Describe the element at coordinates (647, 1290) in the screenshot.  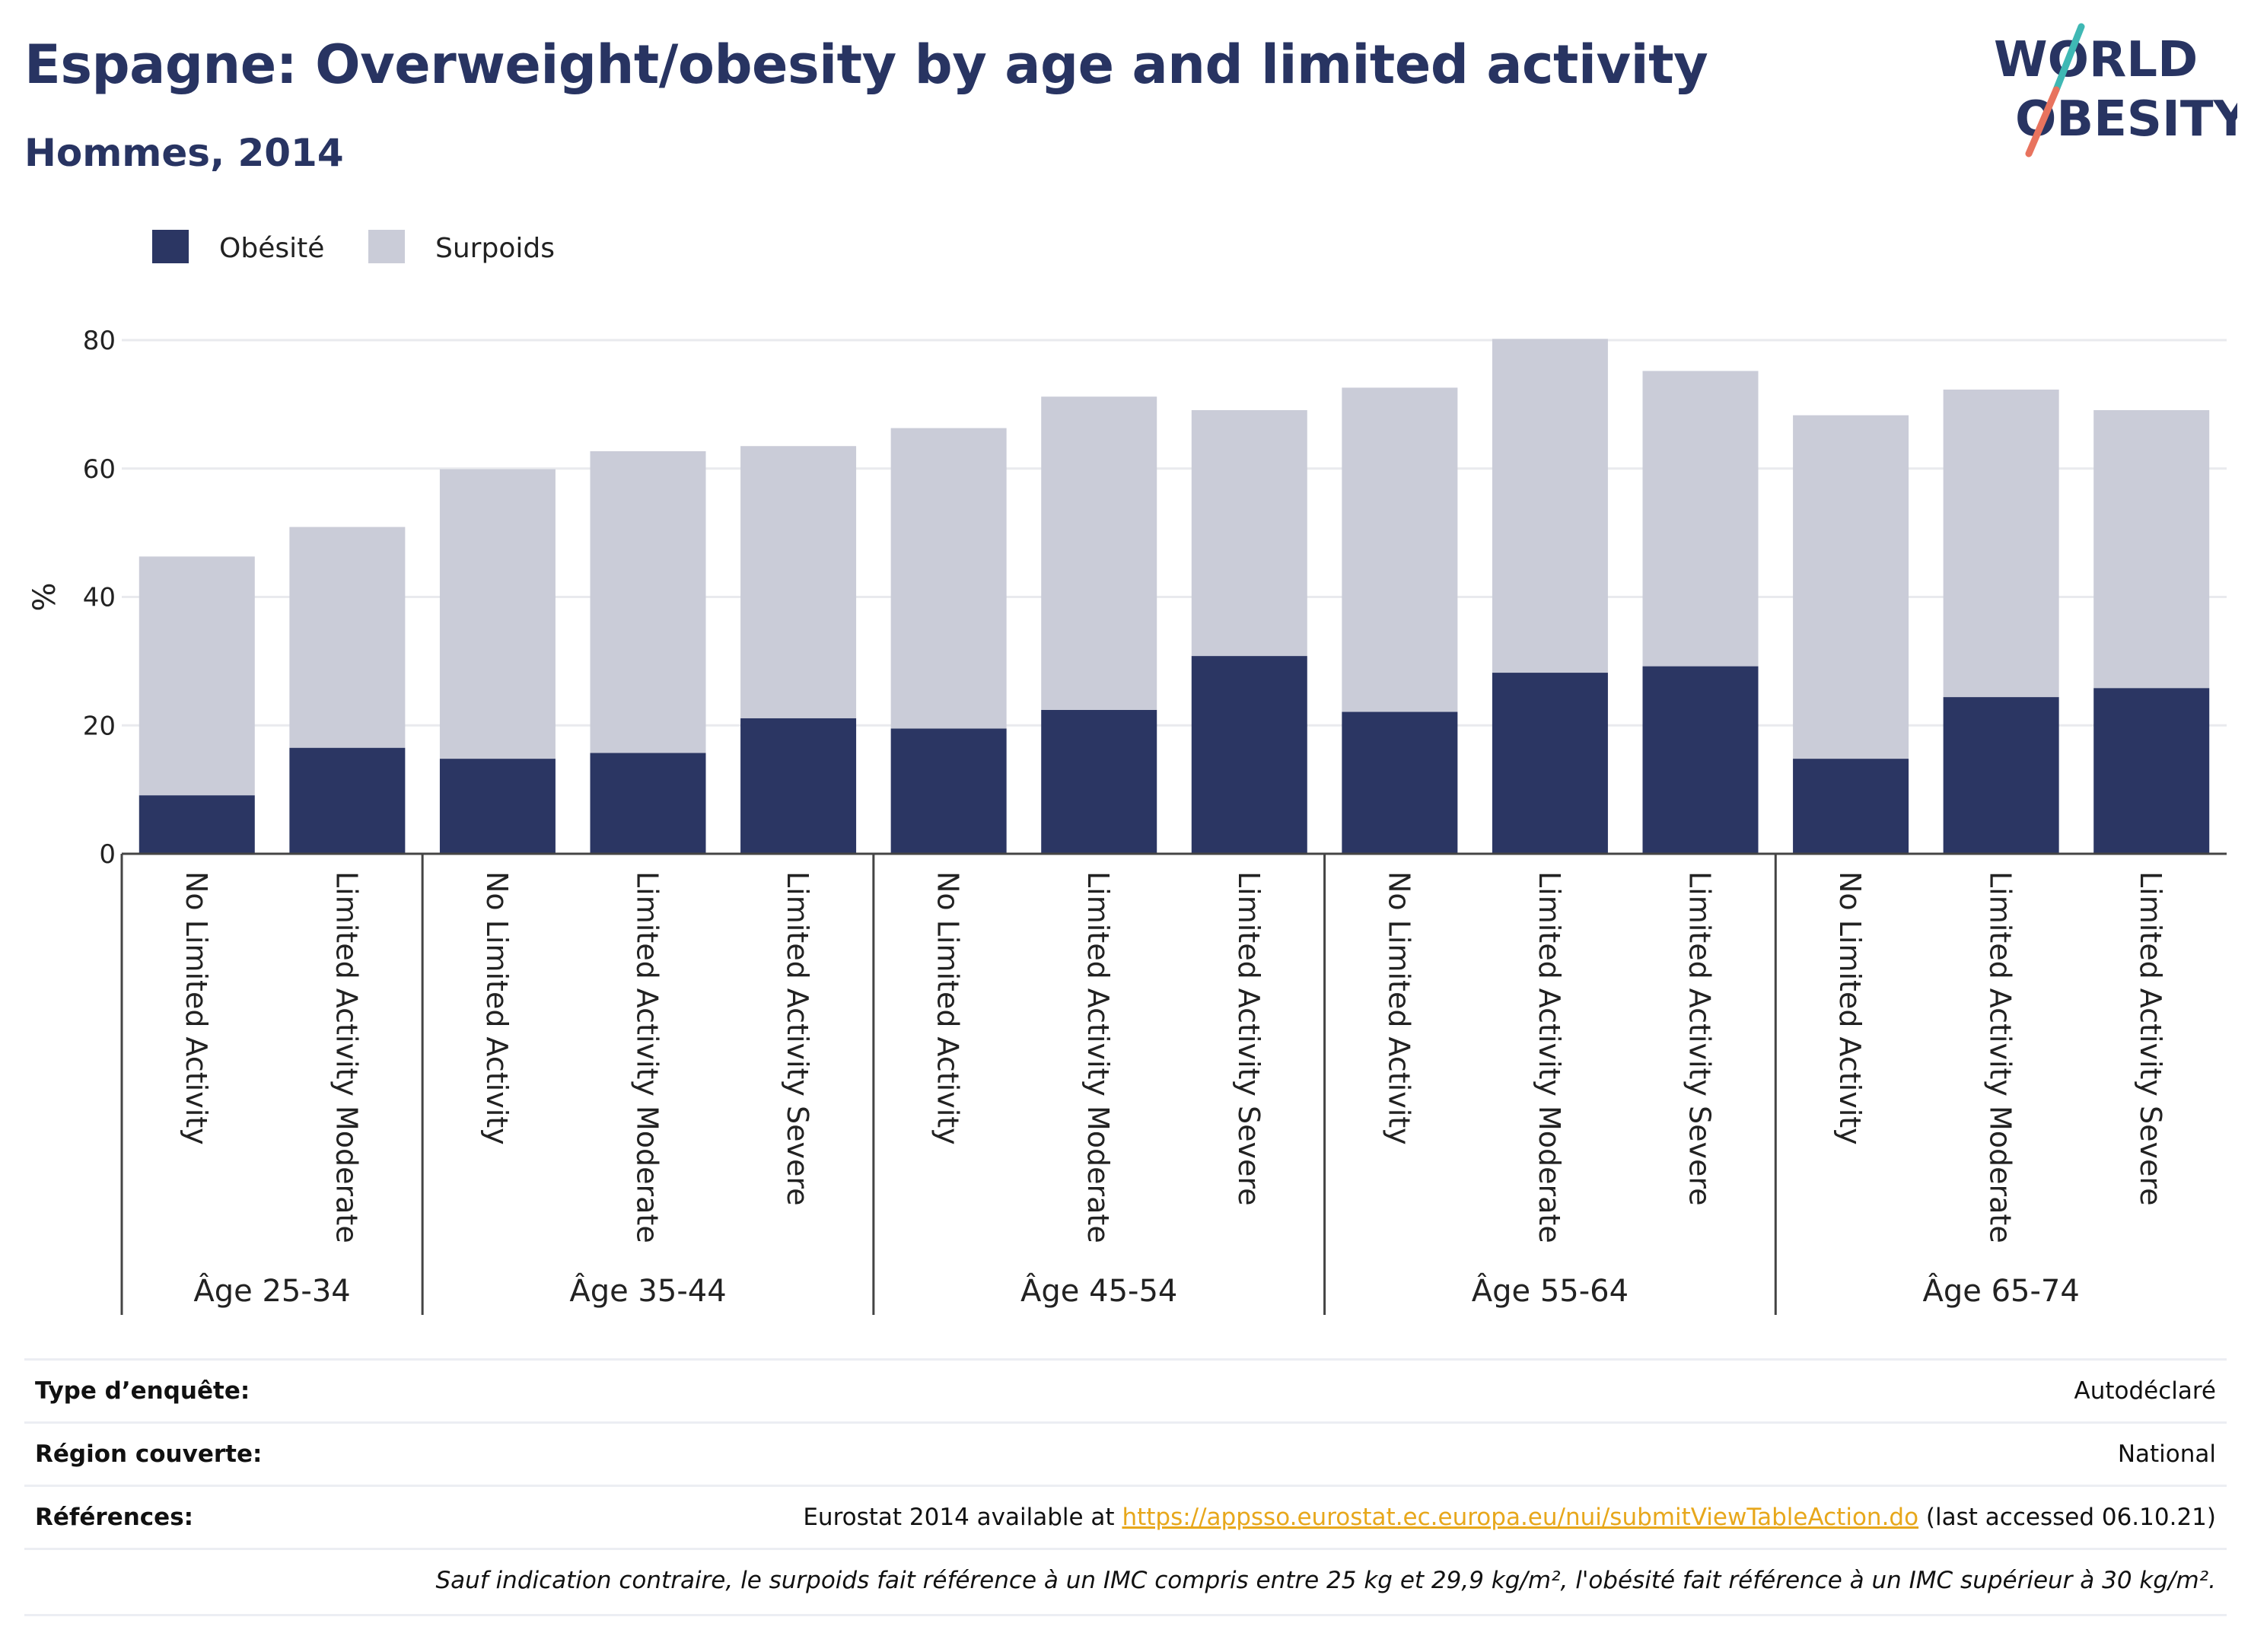
I see `x-group-label: Âge 35-44` at that location.